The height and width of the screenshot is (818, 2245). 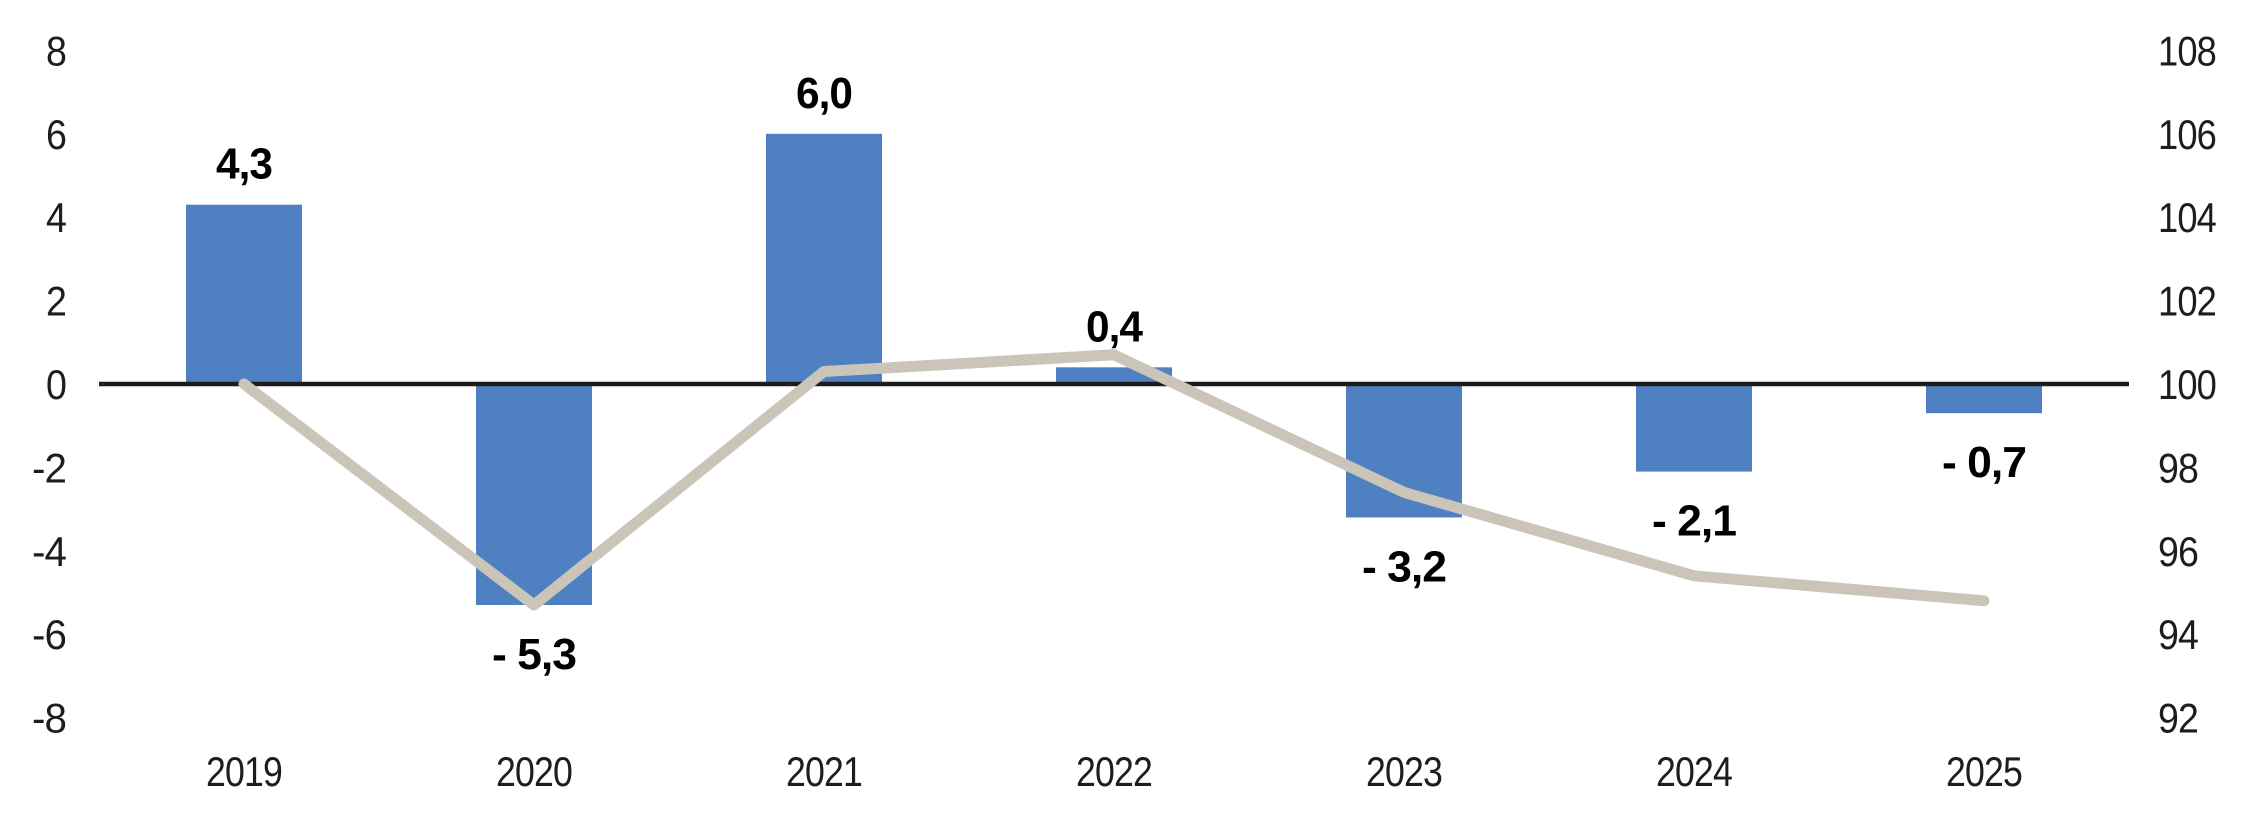 What do you see at coordinates (824, 258) in the screenshot?
I see `bar-2021` at bounding box center [824, 258].